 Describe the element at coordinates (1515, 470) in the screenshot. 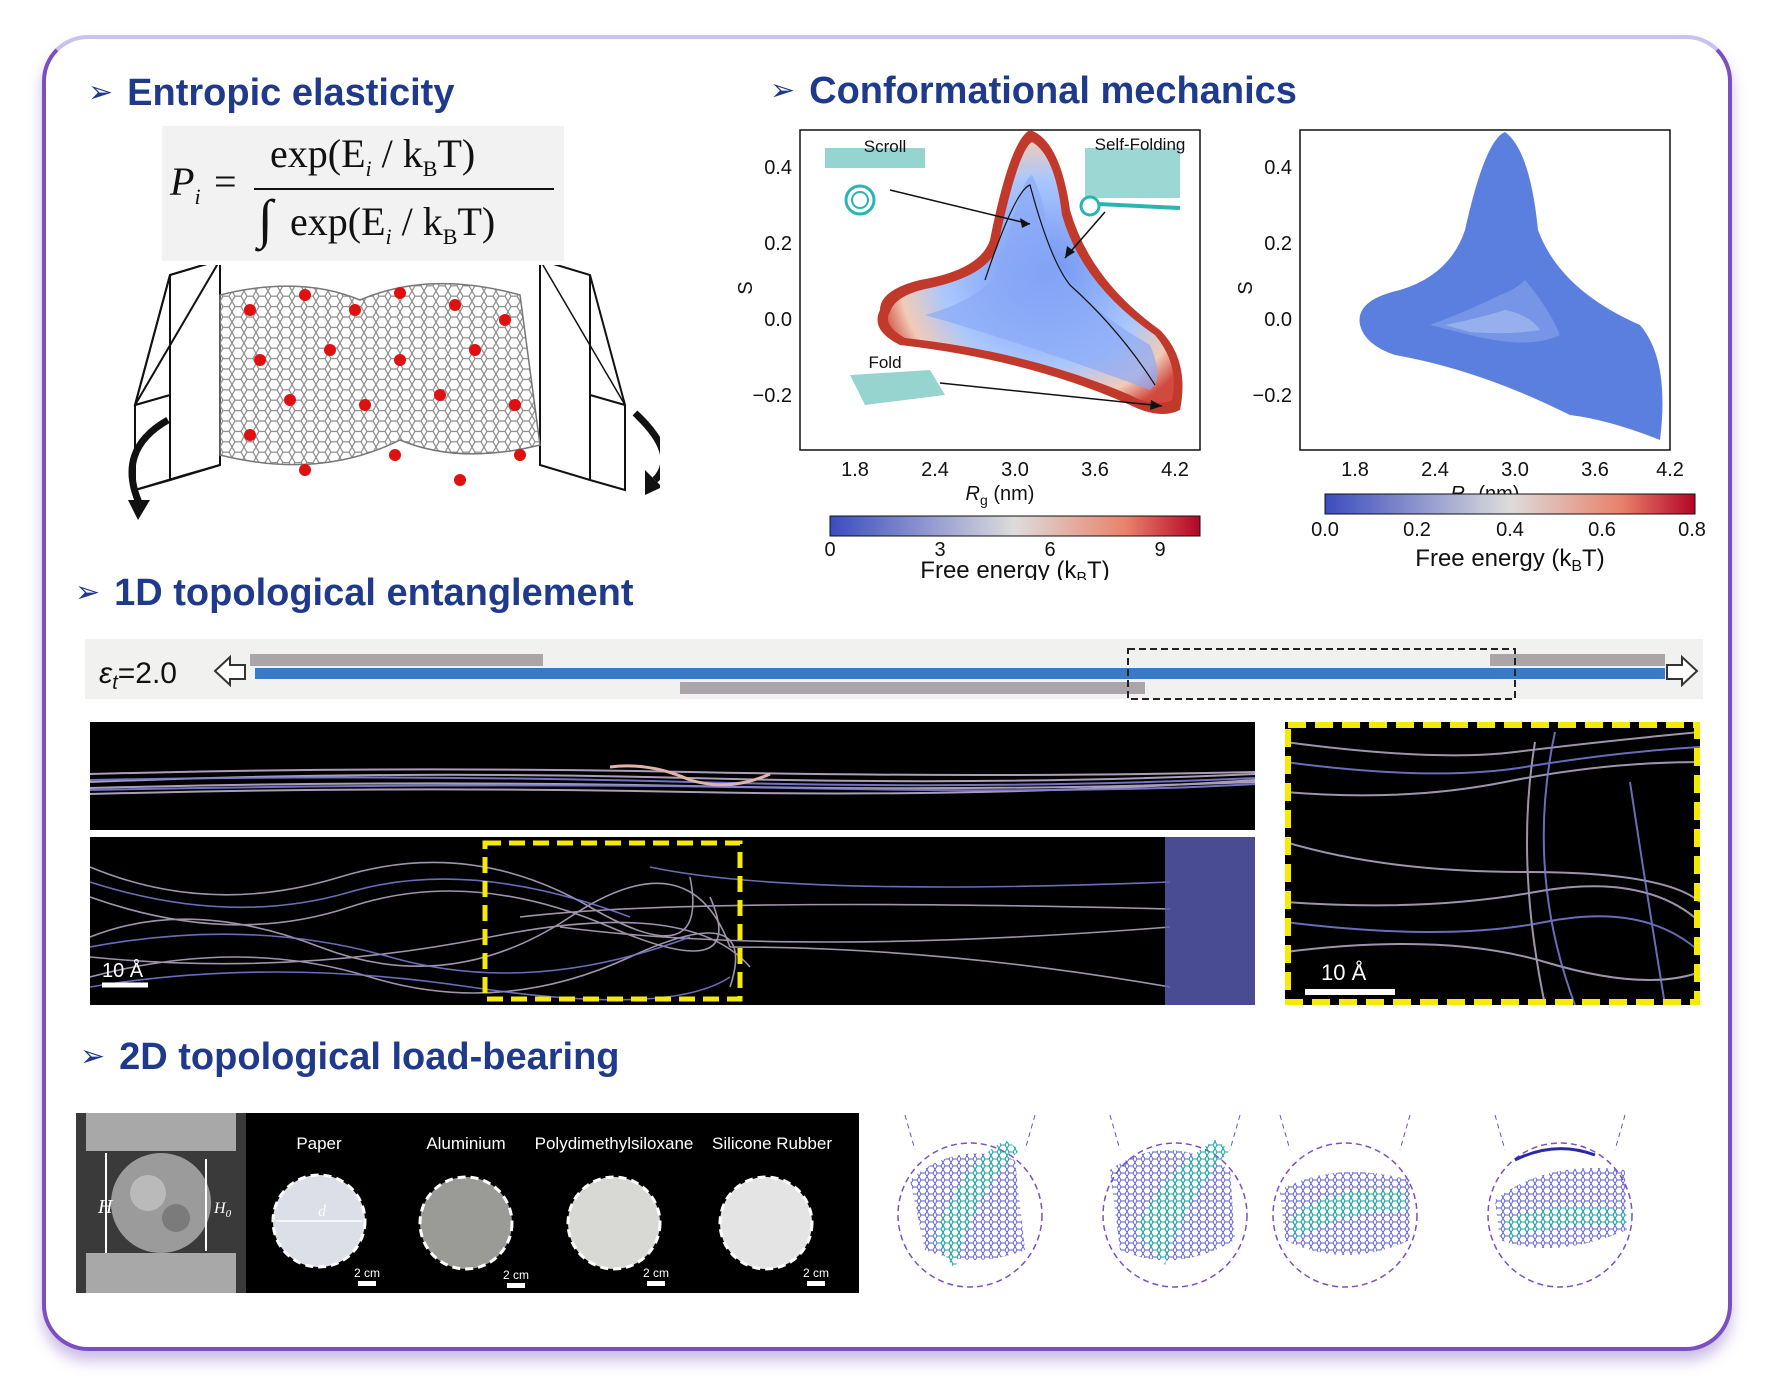

I see `p2-xtick: 3.0` at that location.